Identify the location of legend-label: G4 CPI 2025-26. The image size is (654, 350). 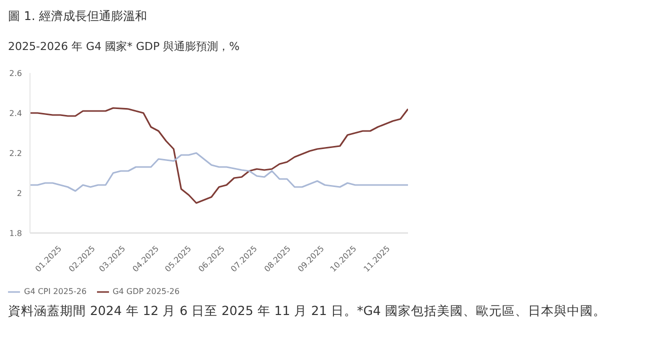
(55, 291).